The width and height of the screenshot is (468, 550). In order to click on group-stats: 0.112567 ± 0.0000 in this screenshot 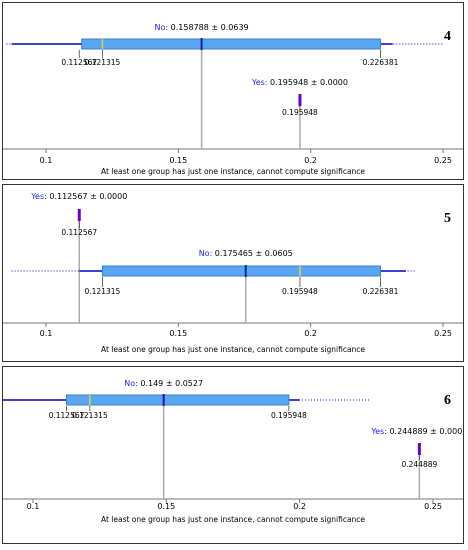, I will do `click(87, 196)`.